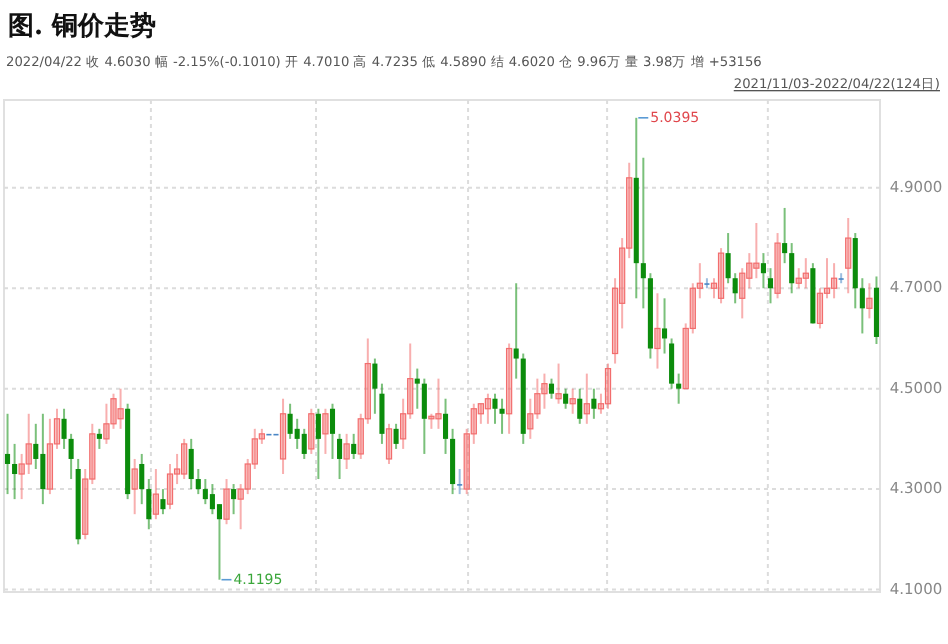 The width and height of the screenshot is (948, 644). Describe the element at coordinates (82, 26) in the screenshot. I see `chart-title: 图. 铜价走势` at that location.